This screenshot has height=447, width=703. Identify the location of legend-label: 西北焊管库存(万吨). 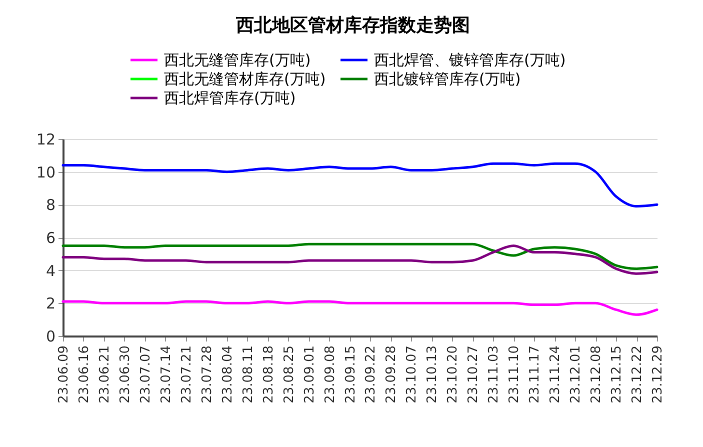
(230, 98).